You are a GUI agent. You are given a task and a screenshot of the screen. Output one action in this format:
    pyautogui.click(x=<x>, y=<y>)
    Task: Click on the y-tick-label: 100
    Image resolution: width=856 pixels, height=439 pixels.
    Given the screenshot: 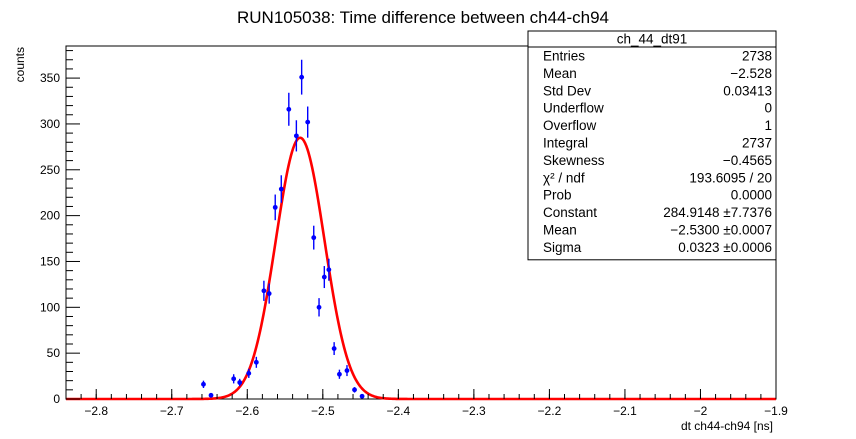 What is the action you would take?
    pyautogui.click(x=50, y=307)
    